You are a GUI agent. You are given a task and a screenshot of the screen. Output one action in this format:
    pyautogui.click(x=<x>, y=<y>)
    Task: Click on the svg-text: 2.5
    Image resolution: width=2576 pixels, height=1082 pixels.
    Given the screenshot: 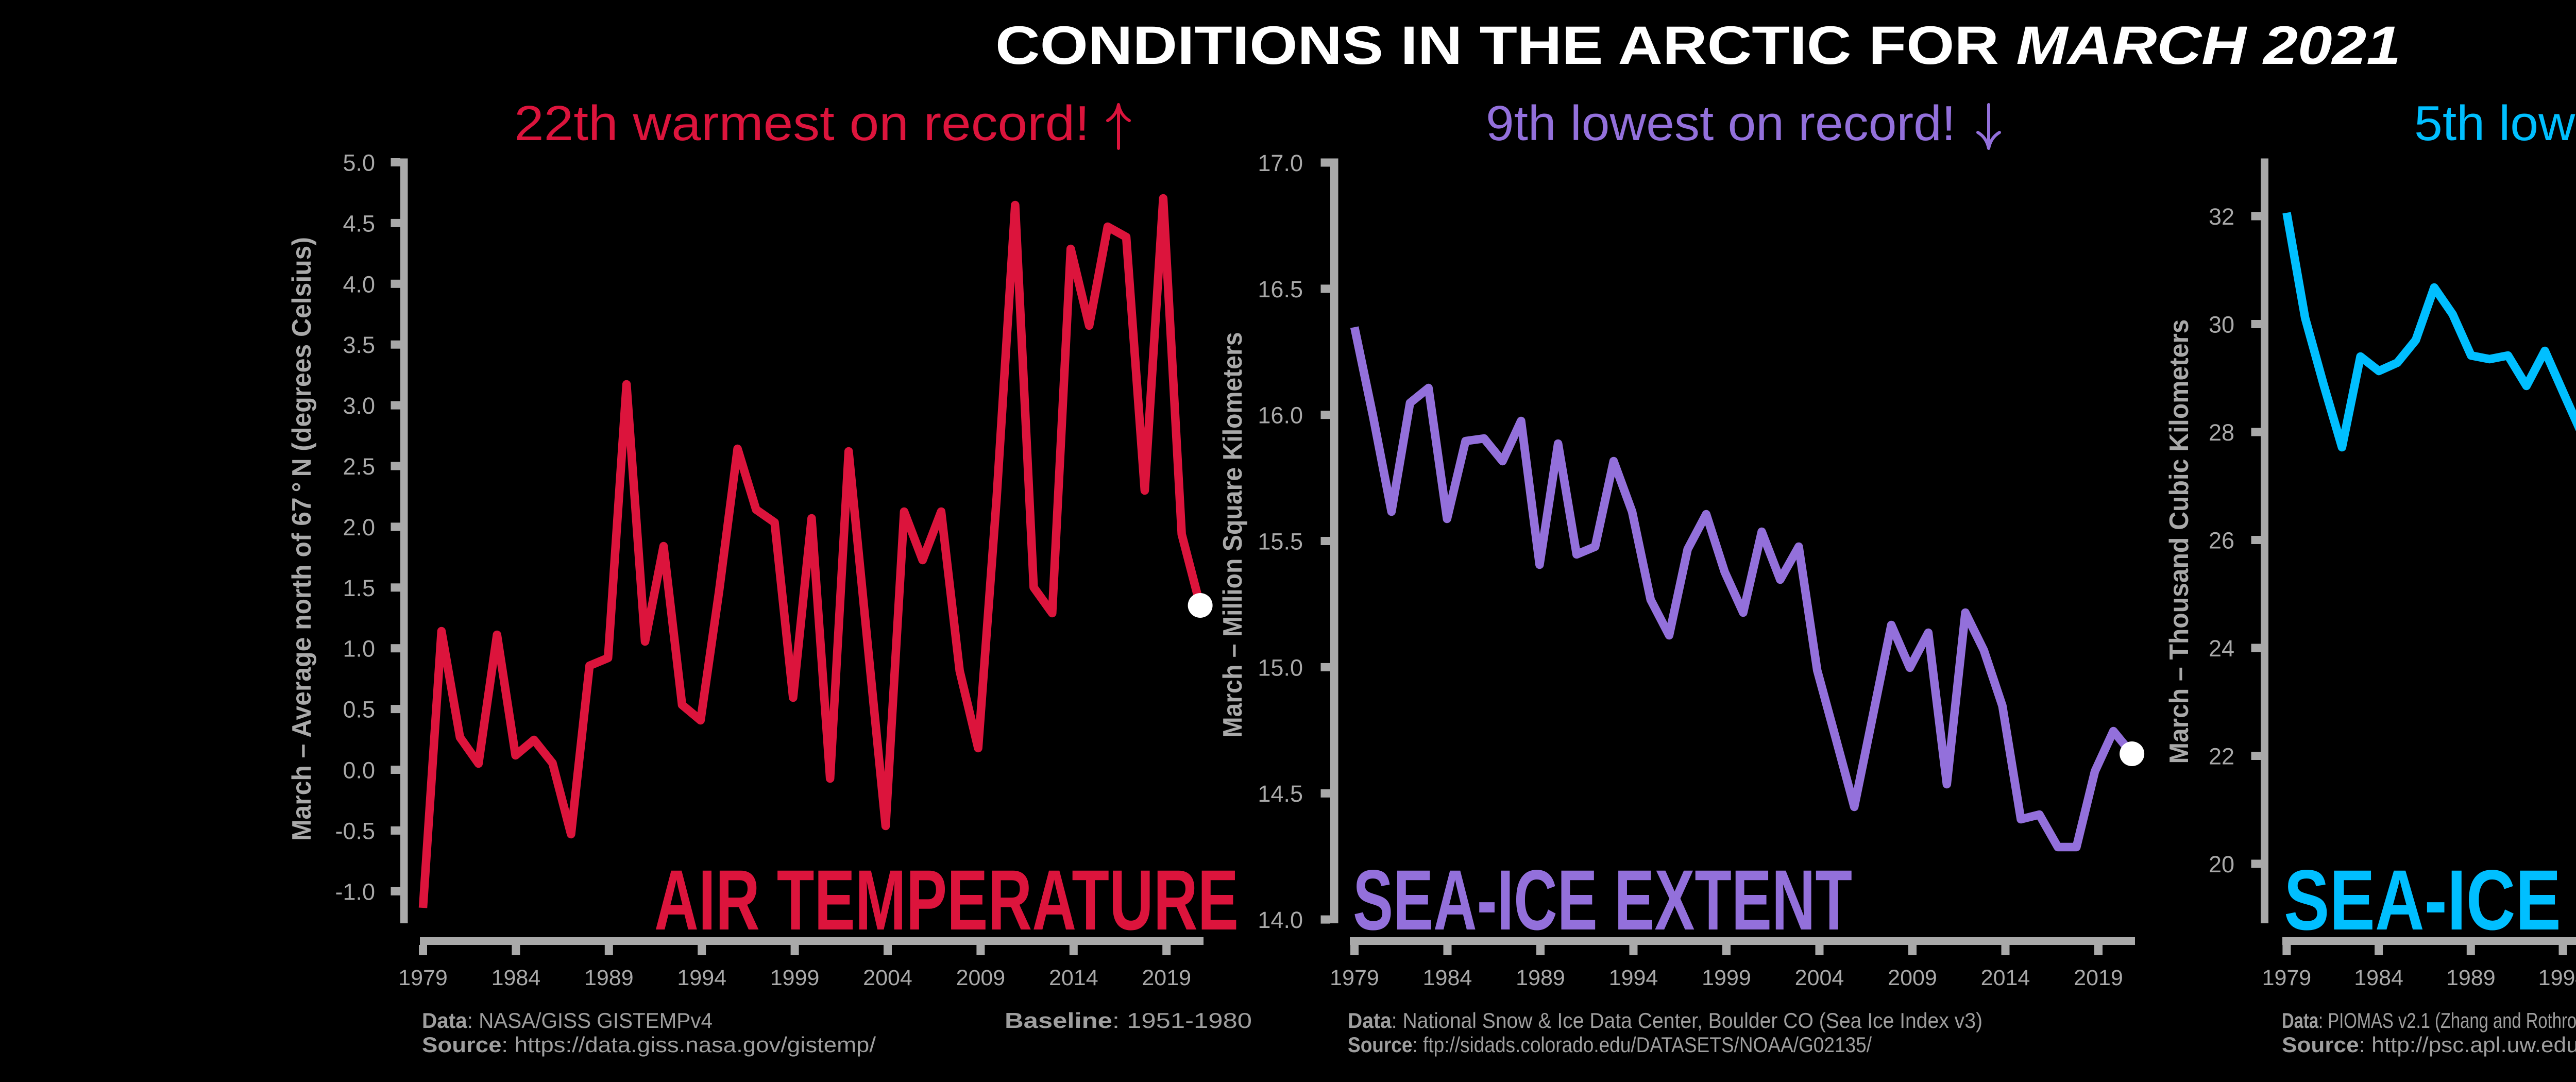 What is the action you would take?
    pyautogui.click(x=359, y=467)
    